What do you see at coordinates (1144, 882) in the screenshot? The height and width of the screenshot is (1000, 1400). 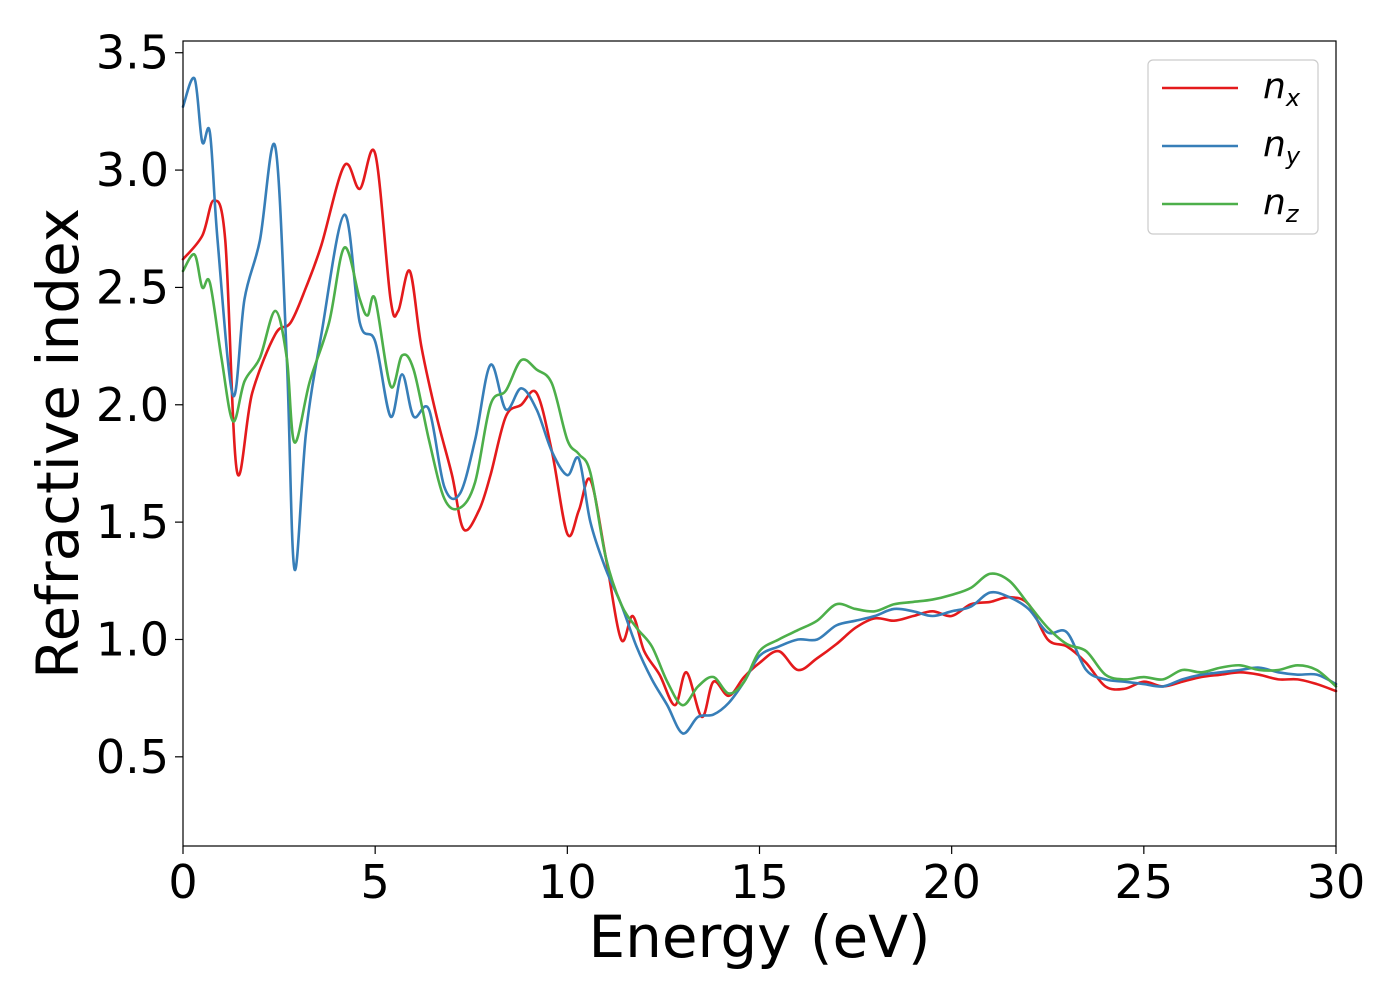 I see `x-tick-label: 25` at bounding box center [1144, 882].